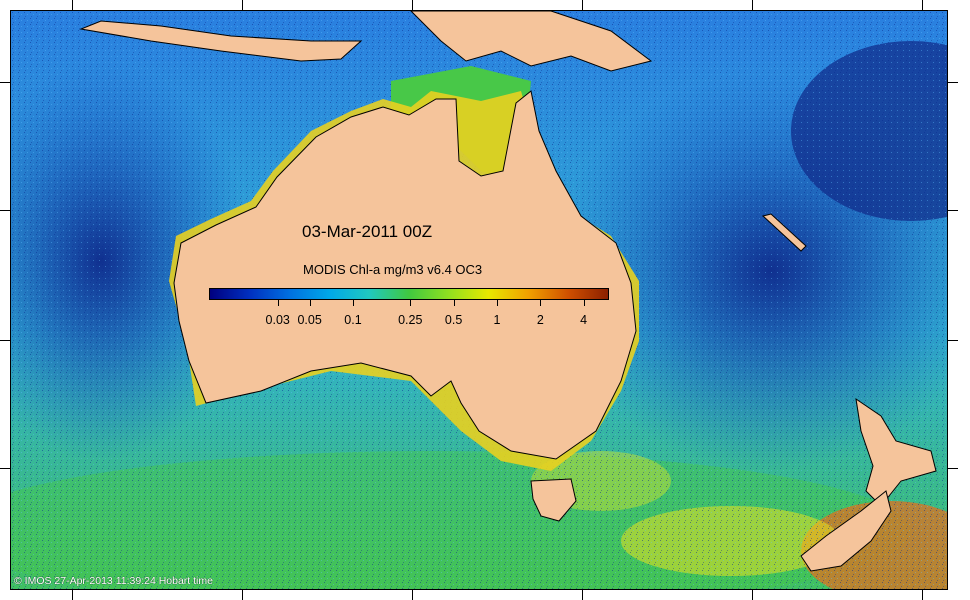 The image size is (970, 600). Describe the element at coordinates (553, 500) in the screenshot. I see `tasmania-landmass` at that location.